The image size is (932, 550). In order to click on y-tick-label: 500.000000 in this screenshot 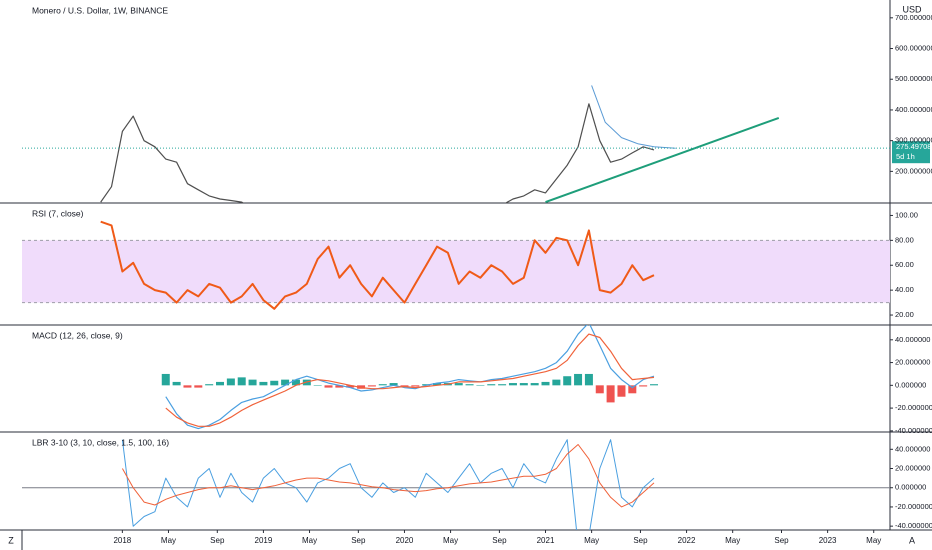, I will do `click(913, 78)`.